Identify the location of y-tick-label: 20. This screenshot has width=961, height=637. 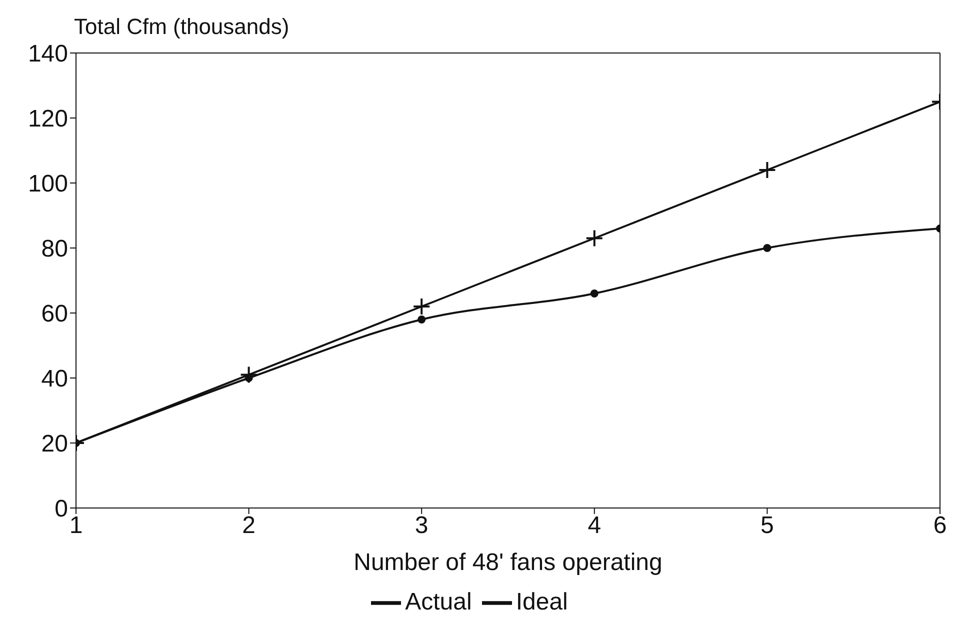
(54, 444).